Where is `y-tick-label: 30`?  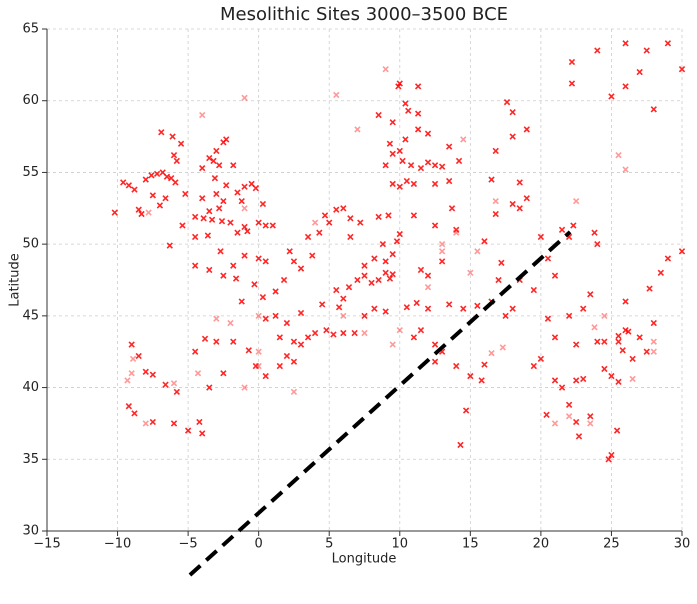 y-tick-label: 30 is located at coordinates (30, 531).